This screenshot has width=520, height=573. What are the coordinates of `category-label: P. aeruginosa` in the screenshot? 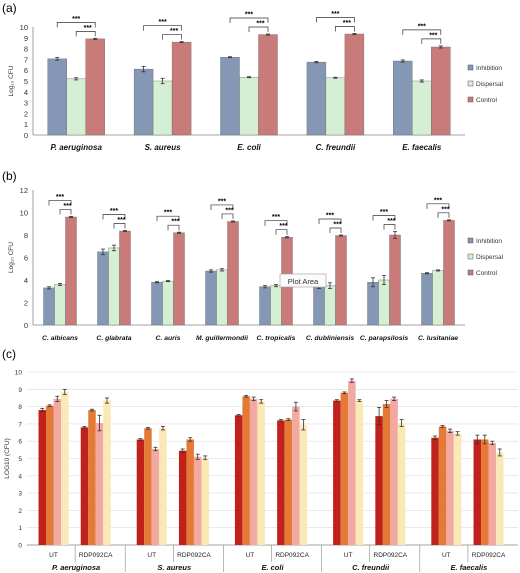 It's located at (76, 147).